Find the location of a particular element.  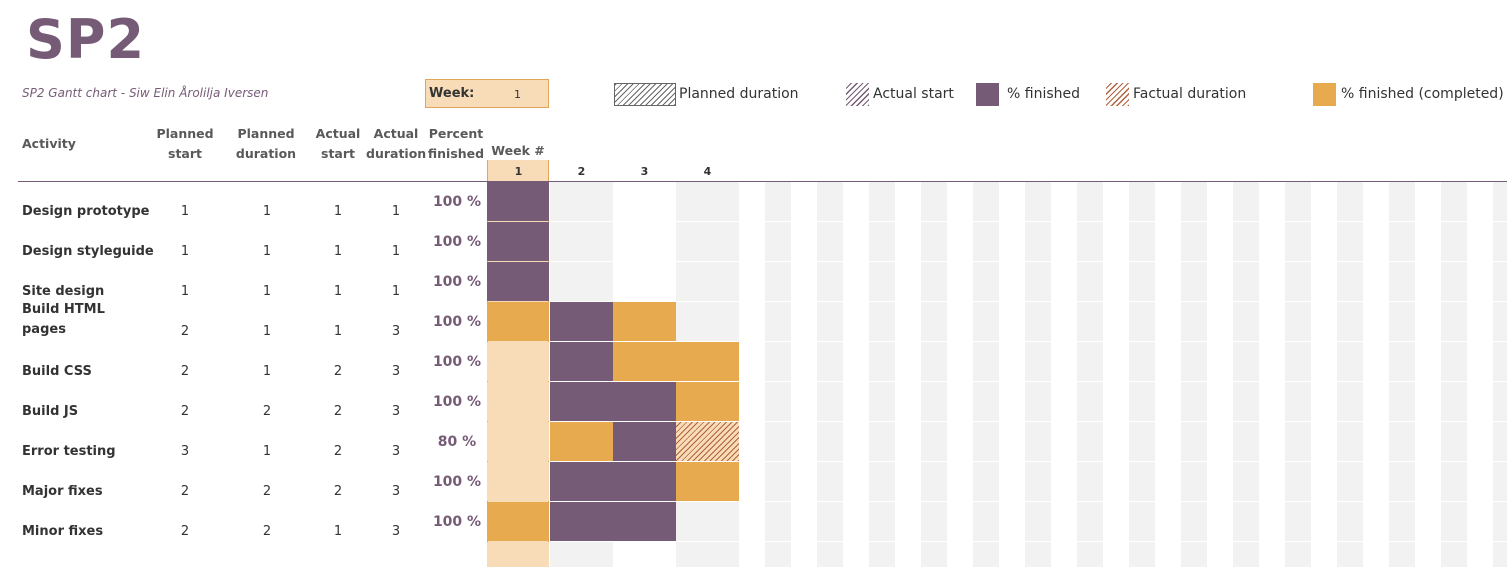

activity-name: Minor fixes is located at coordinates (62, 532).